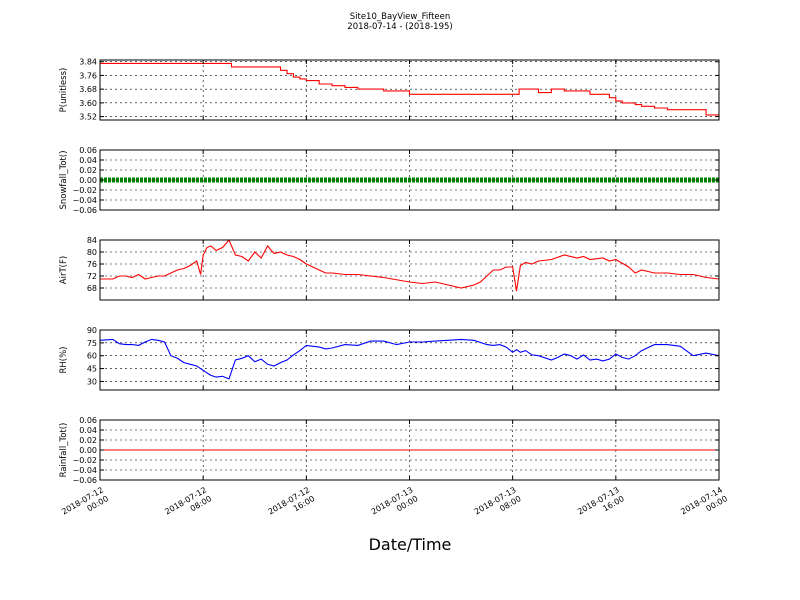 This screenshot has width=800, height=600. I want to click on x-tick-label: 2018-07-1316:00, so click(601, 505).